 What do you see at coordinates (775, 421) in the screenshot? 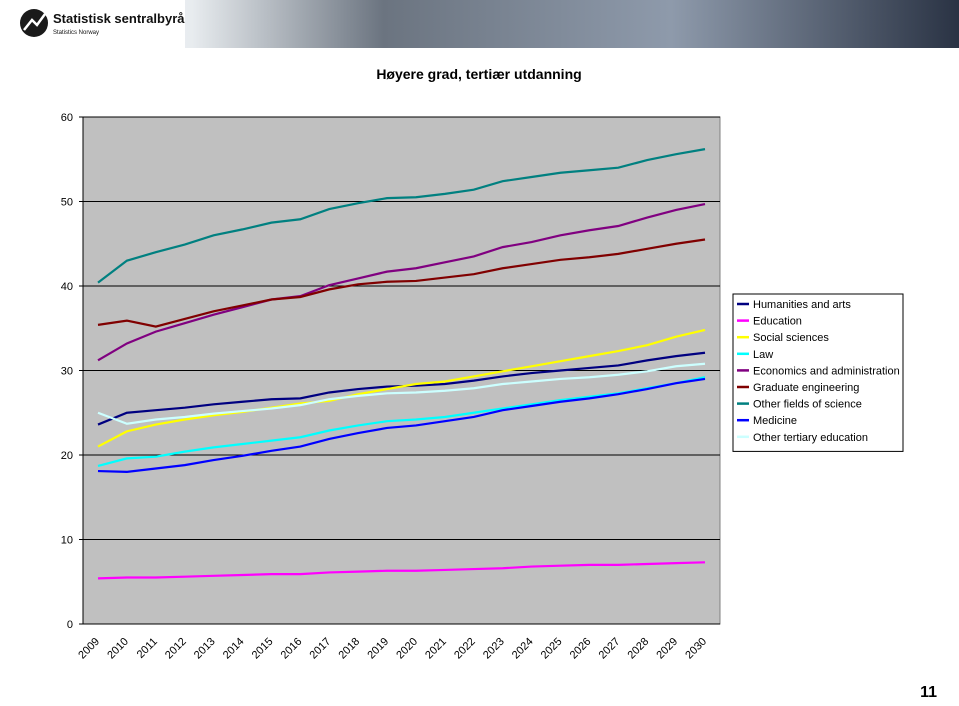
I see `legend-label: Medicine` at bounding box center [775, 421].